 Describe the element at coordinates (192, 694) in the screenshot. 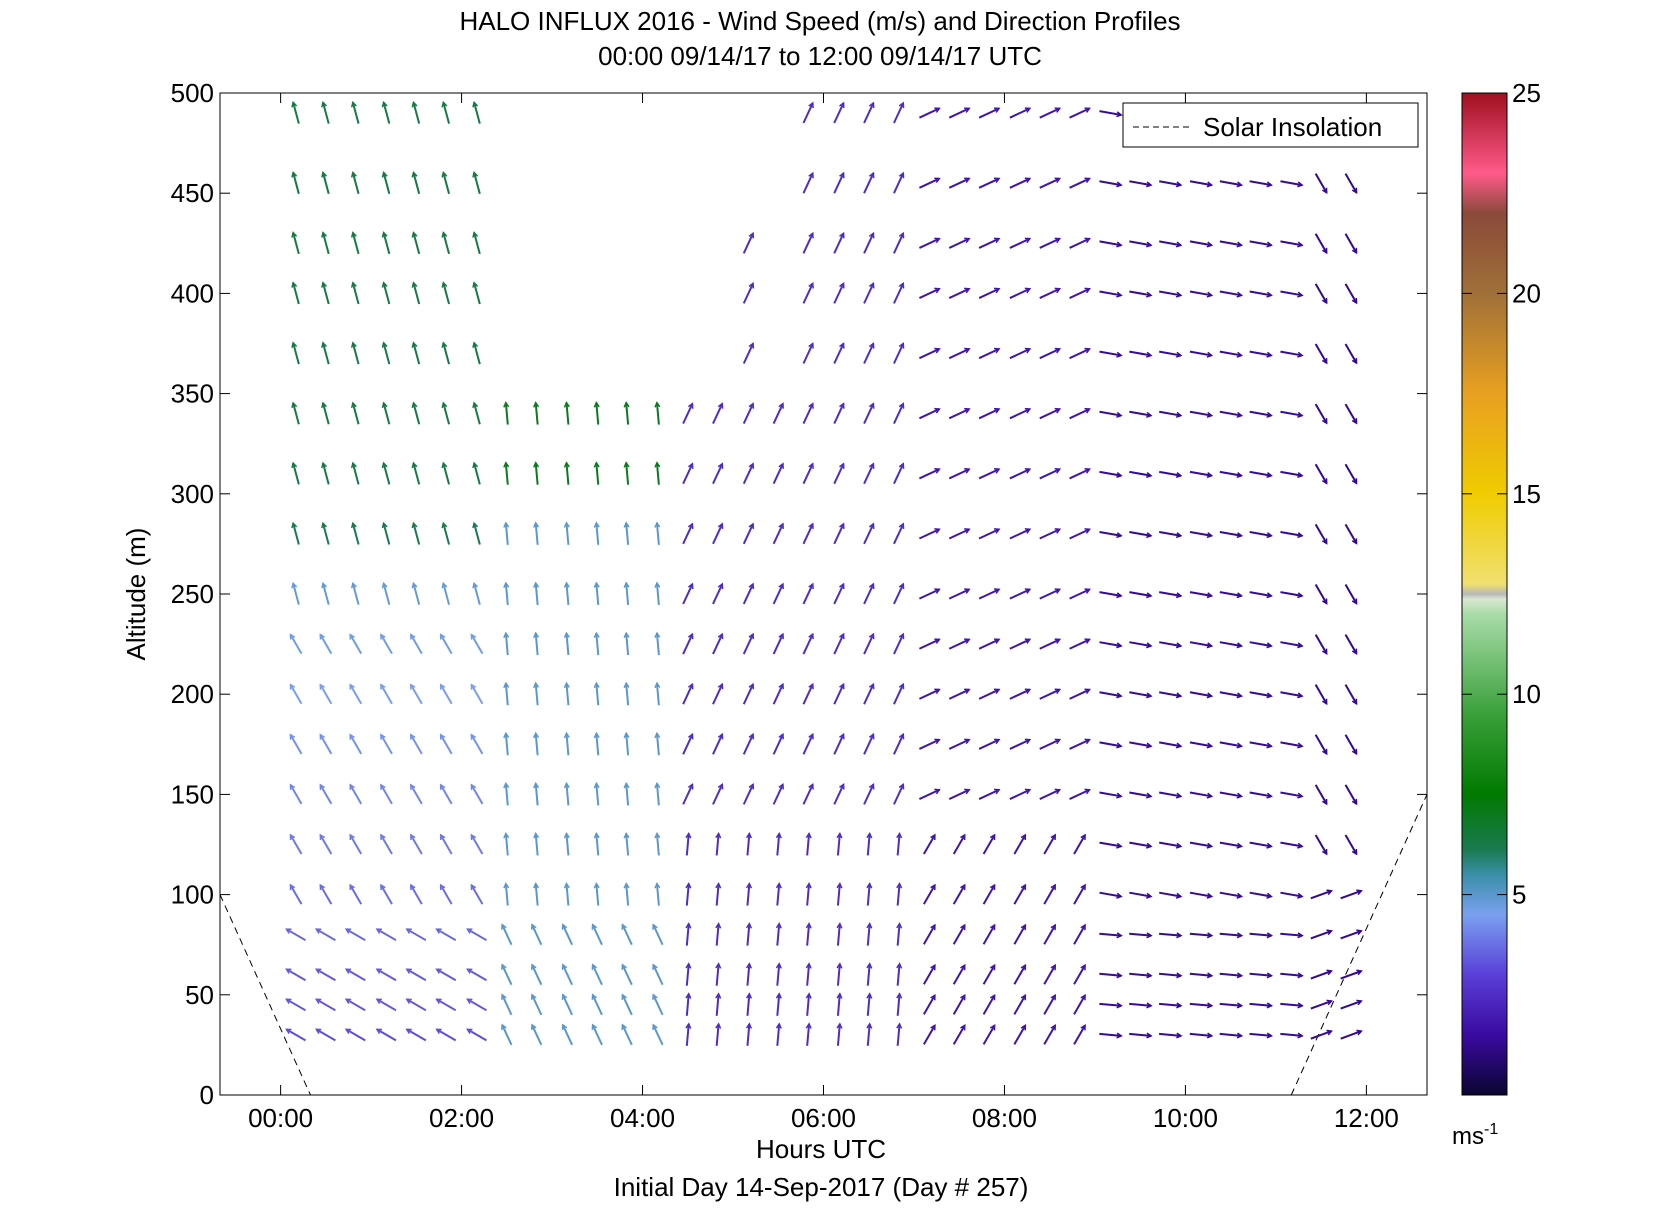

I see `y-tick-label: 200` at that location.